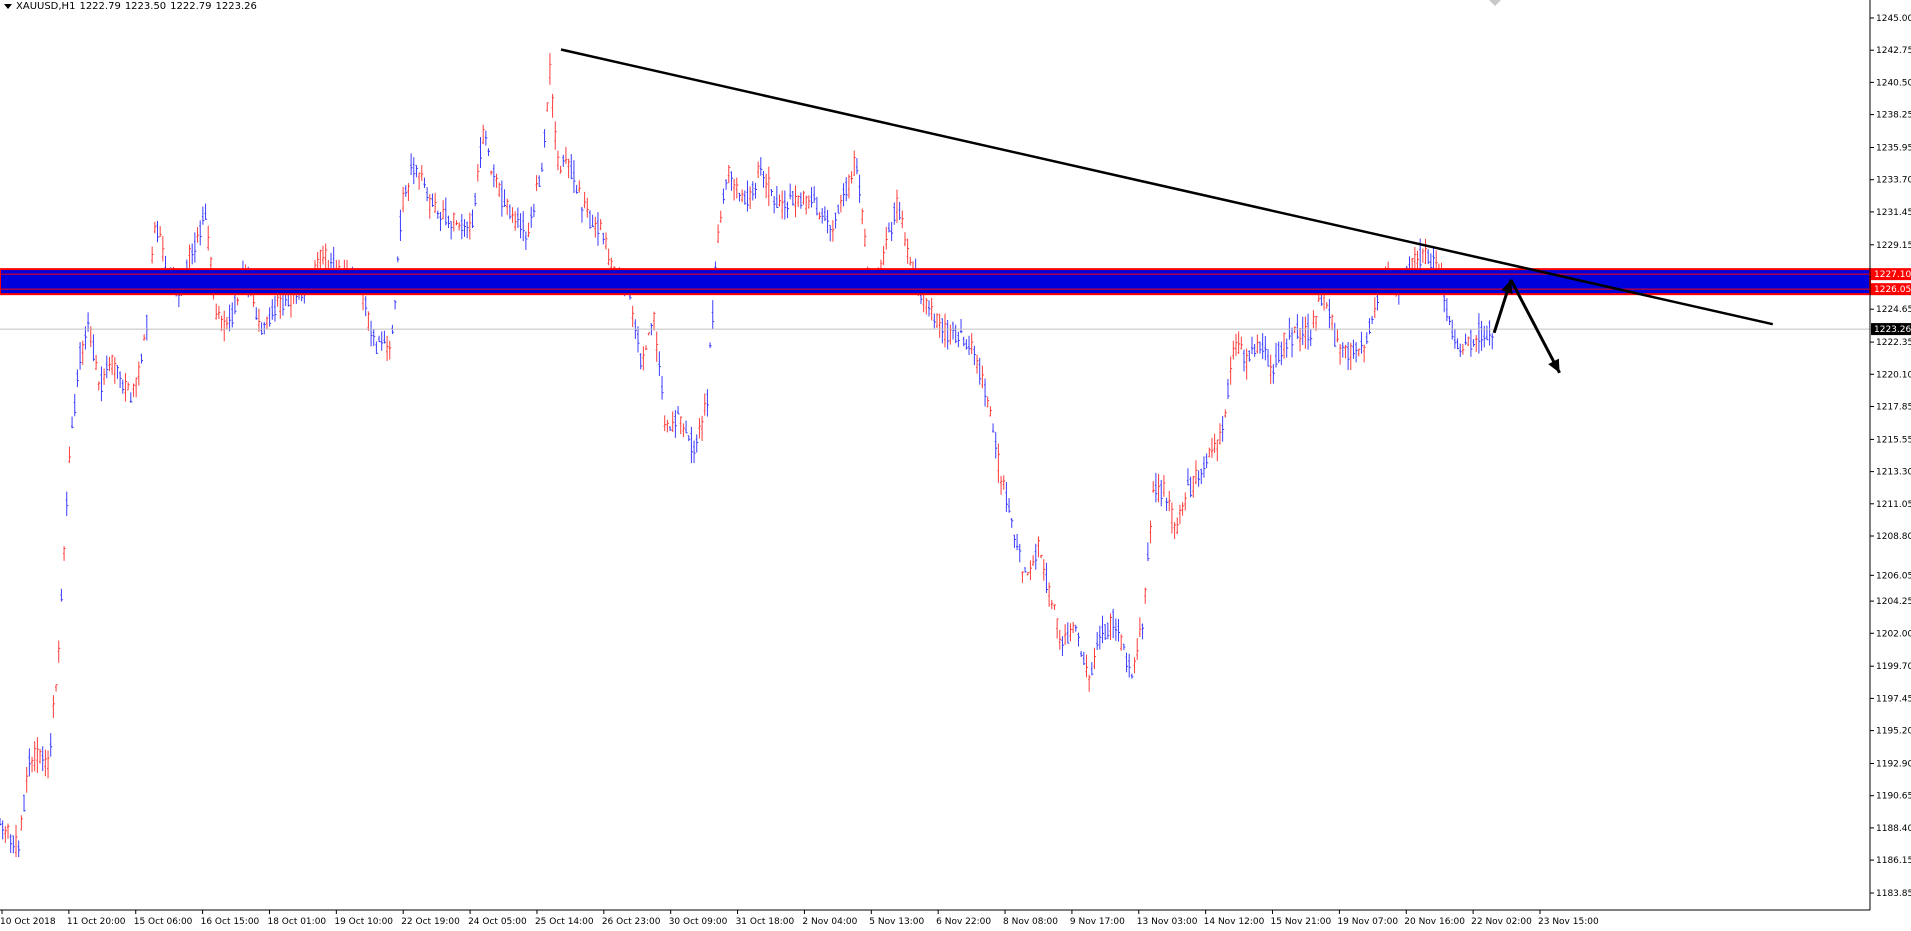 This screenshot has height=931, width=1911. I want to click on x-tick-label: 24 Oct 05:00, so click(497, 922).